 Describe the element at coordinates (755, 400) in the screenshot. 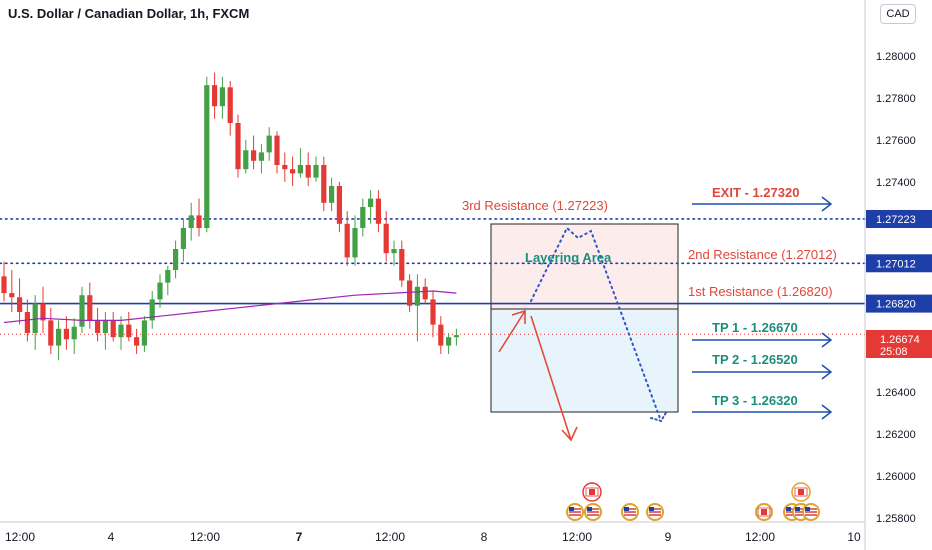

I see `tp3-label: TP 3 - 1.26320` at that location.